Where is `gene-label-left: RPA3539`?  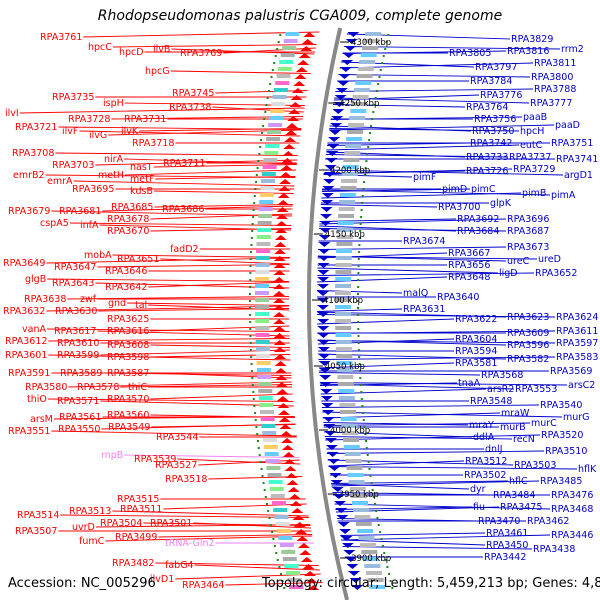 gene-label-left: RPA3539 is located at coordinates (155, 459).